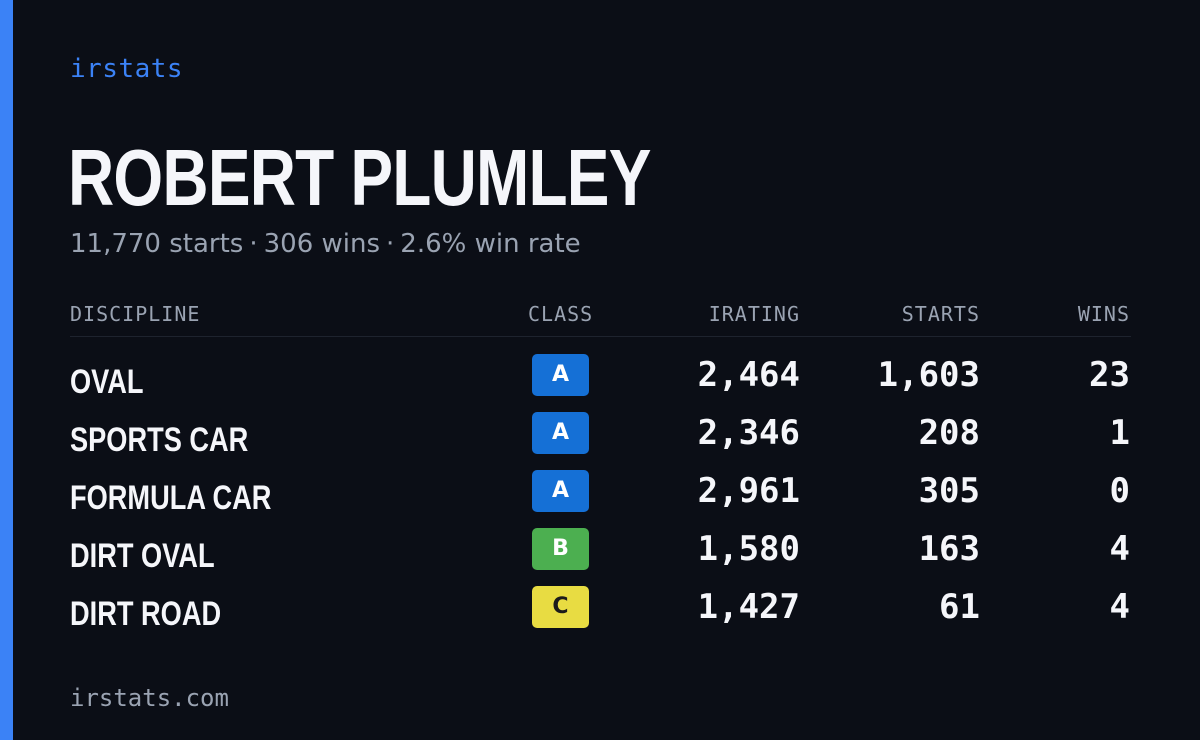  I want to click on discipline-name: FORMULA CAR, so click(171, 498).